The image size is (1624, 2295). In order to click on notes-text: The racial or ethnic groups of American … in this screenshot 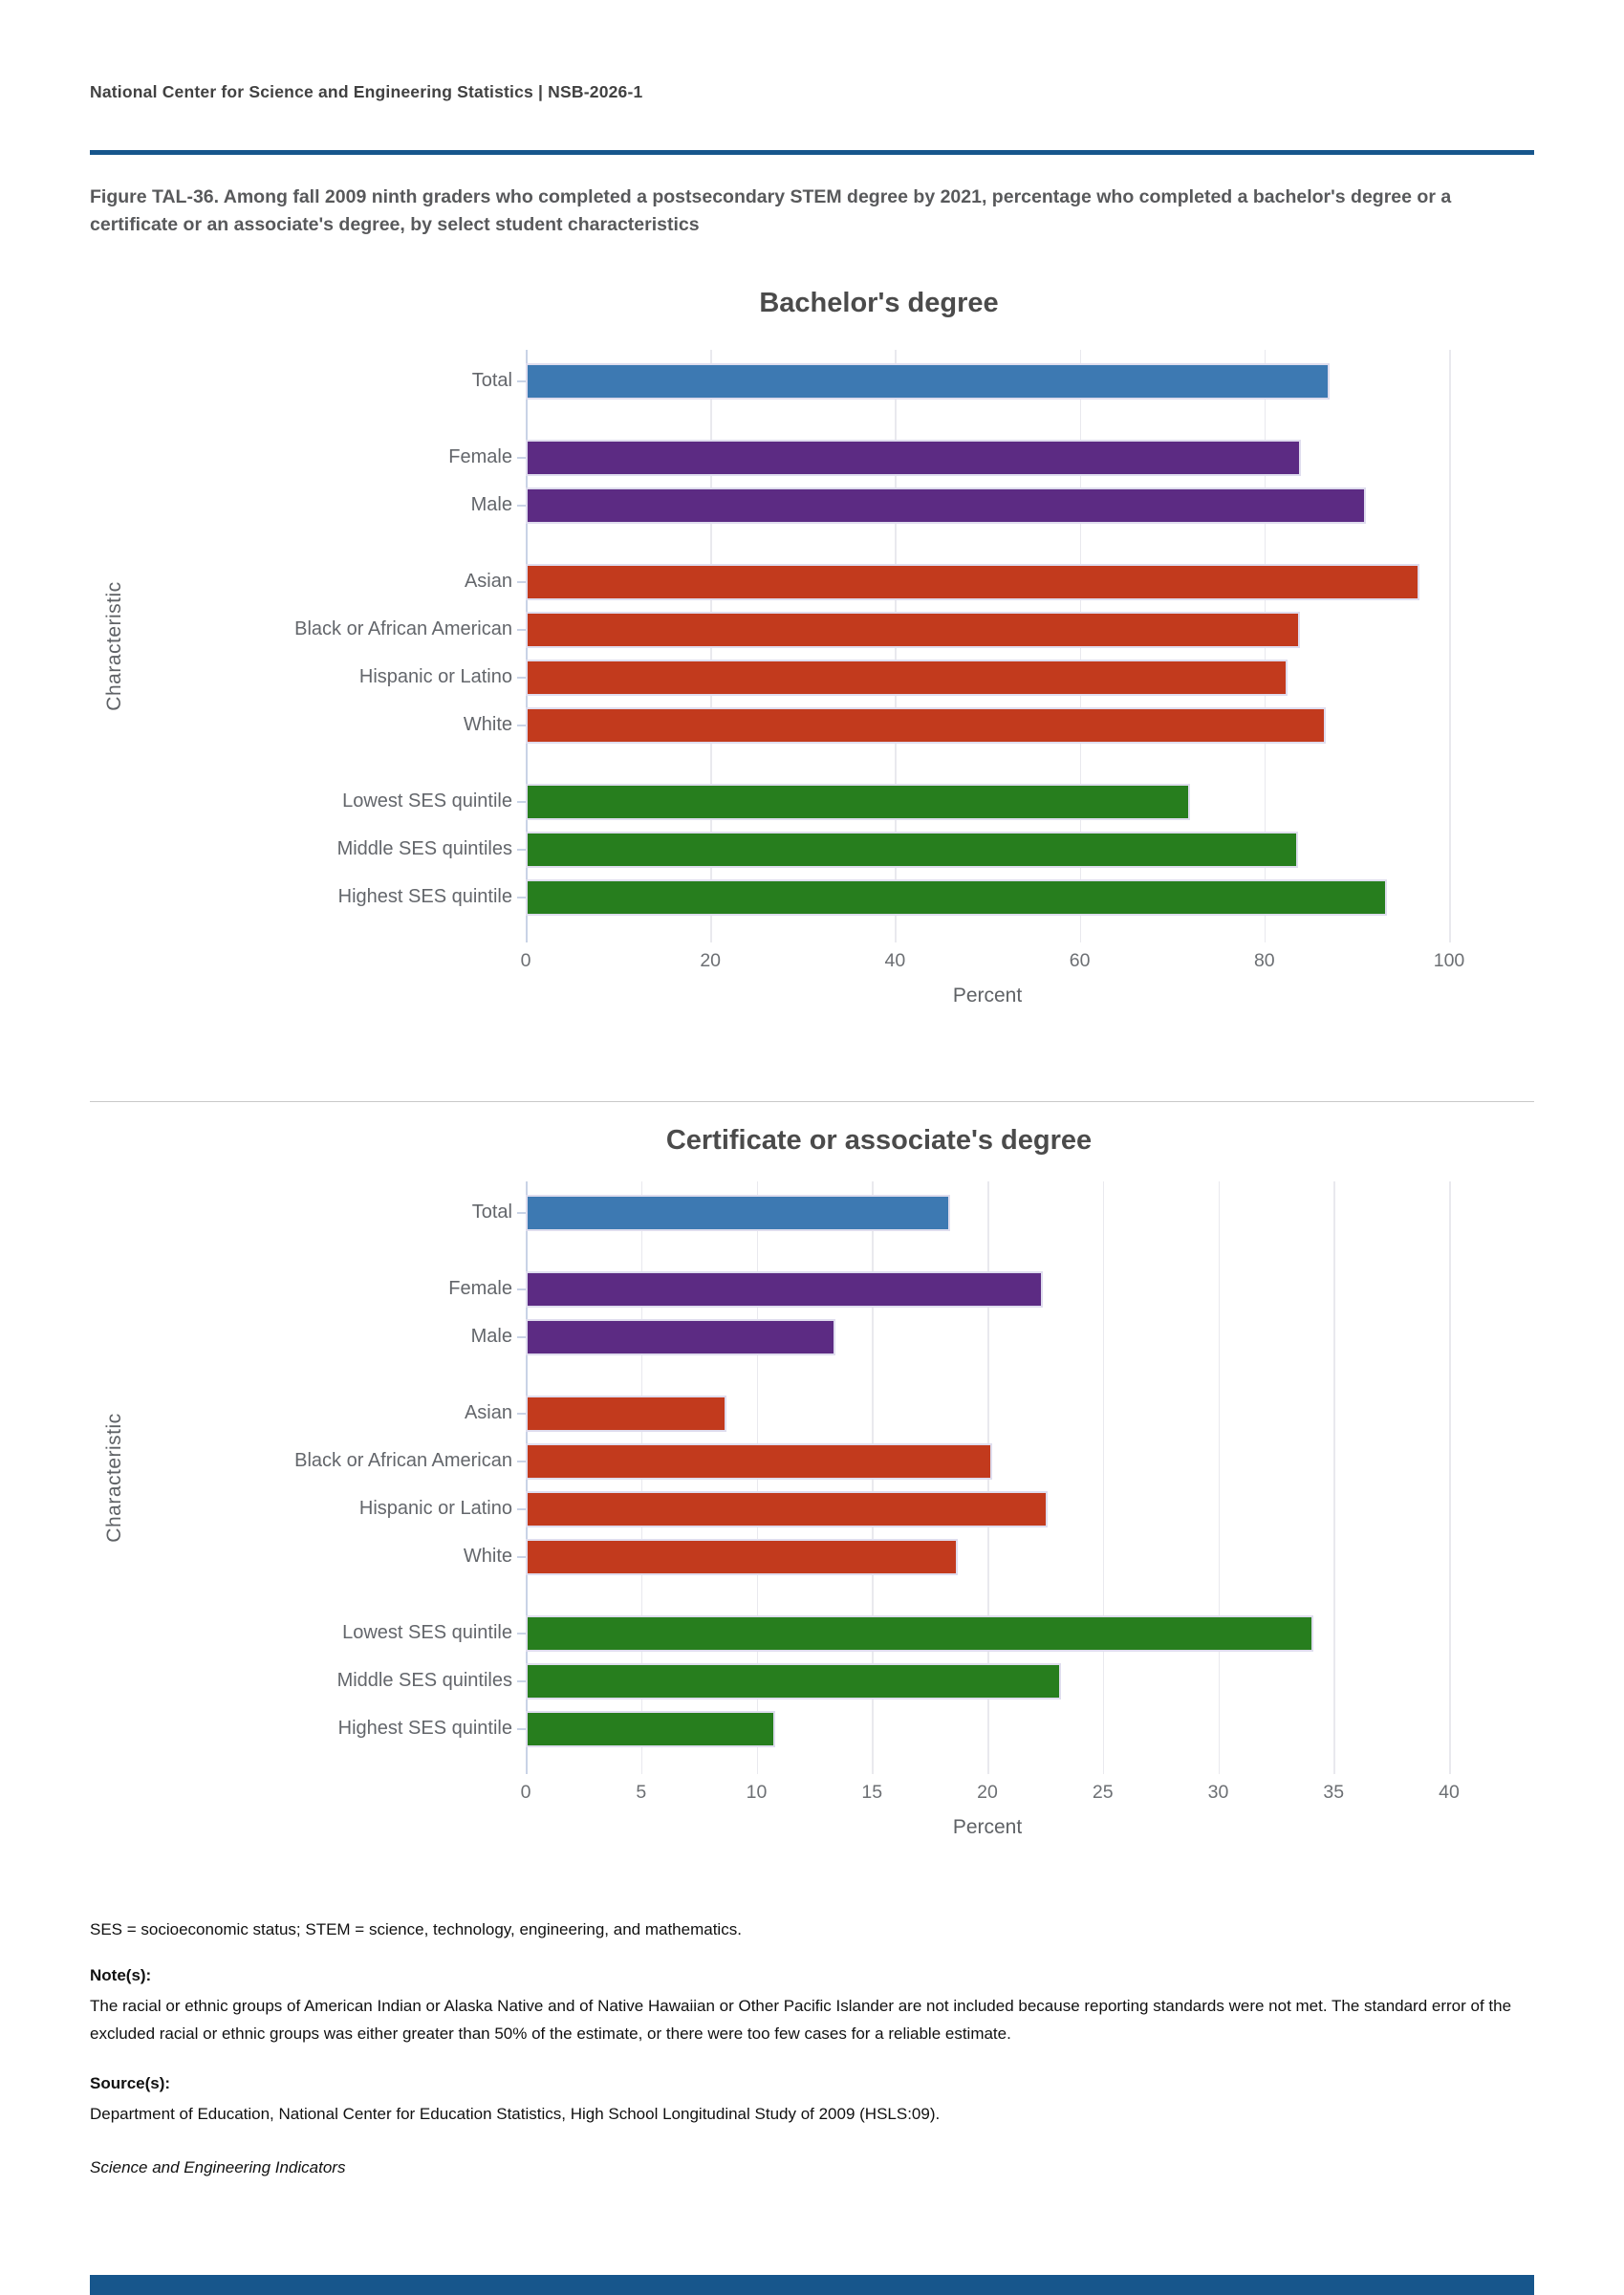, I will do `click(801, 2020)`.